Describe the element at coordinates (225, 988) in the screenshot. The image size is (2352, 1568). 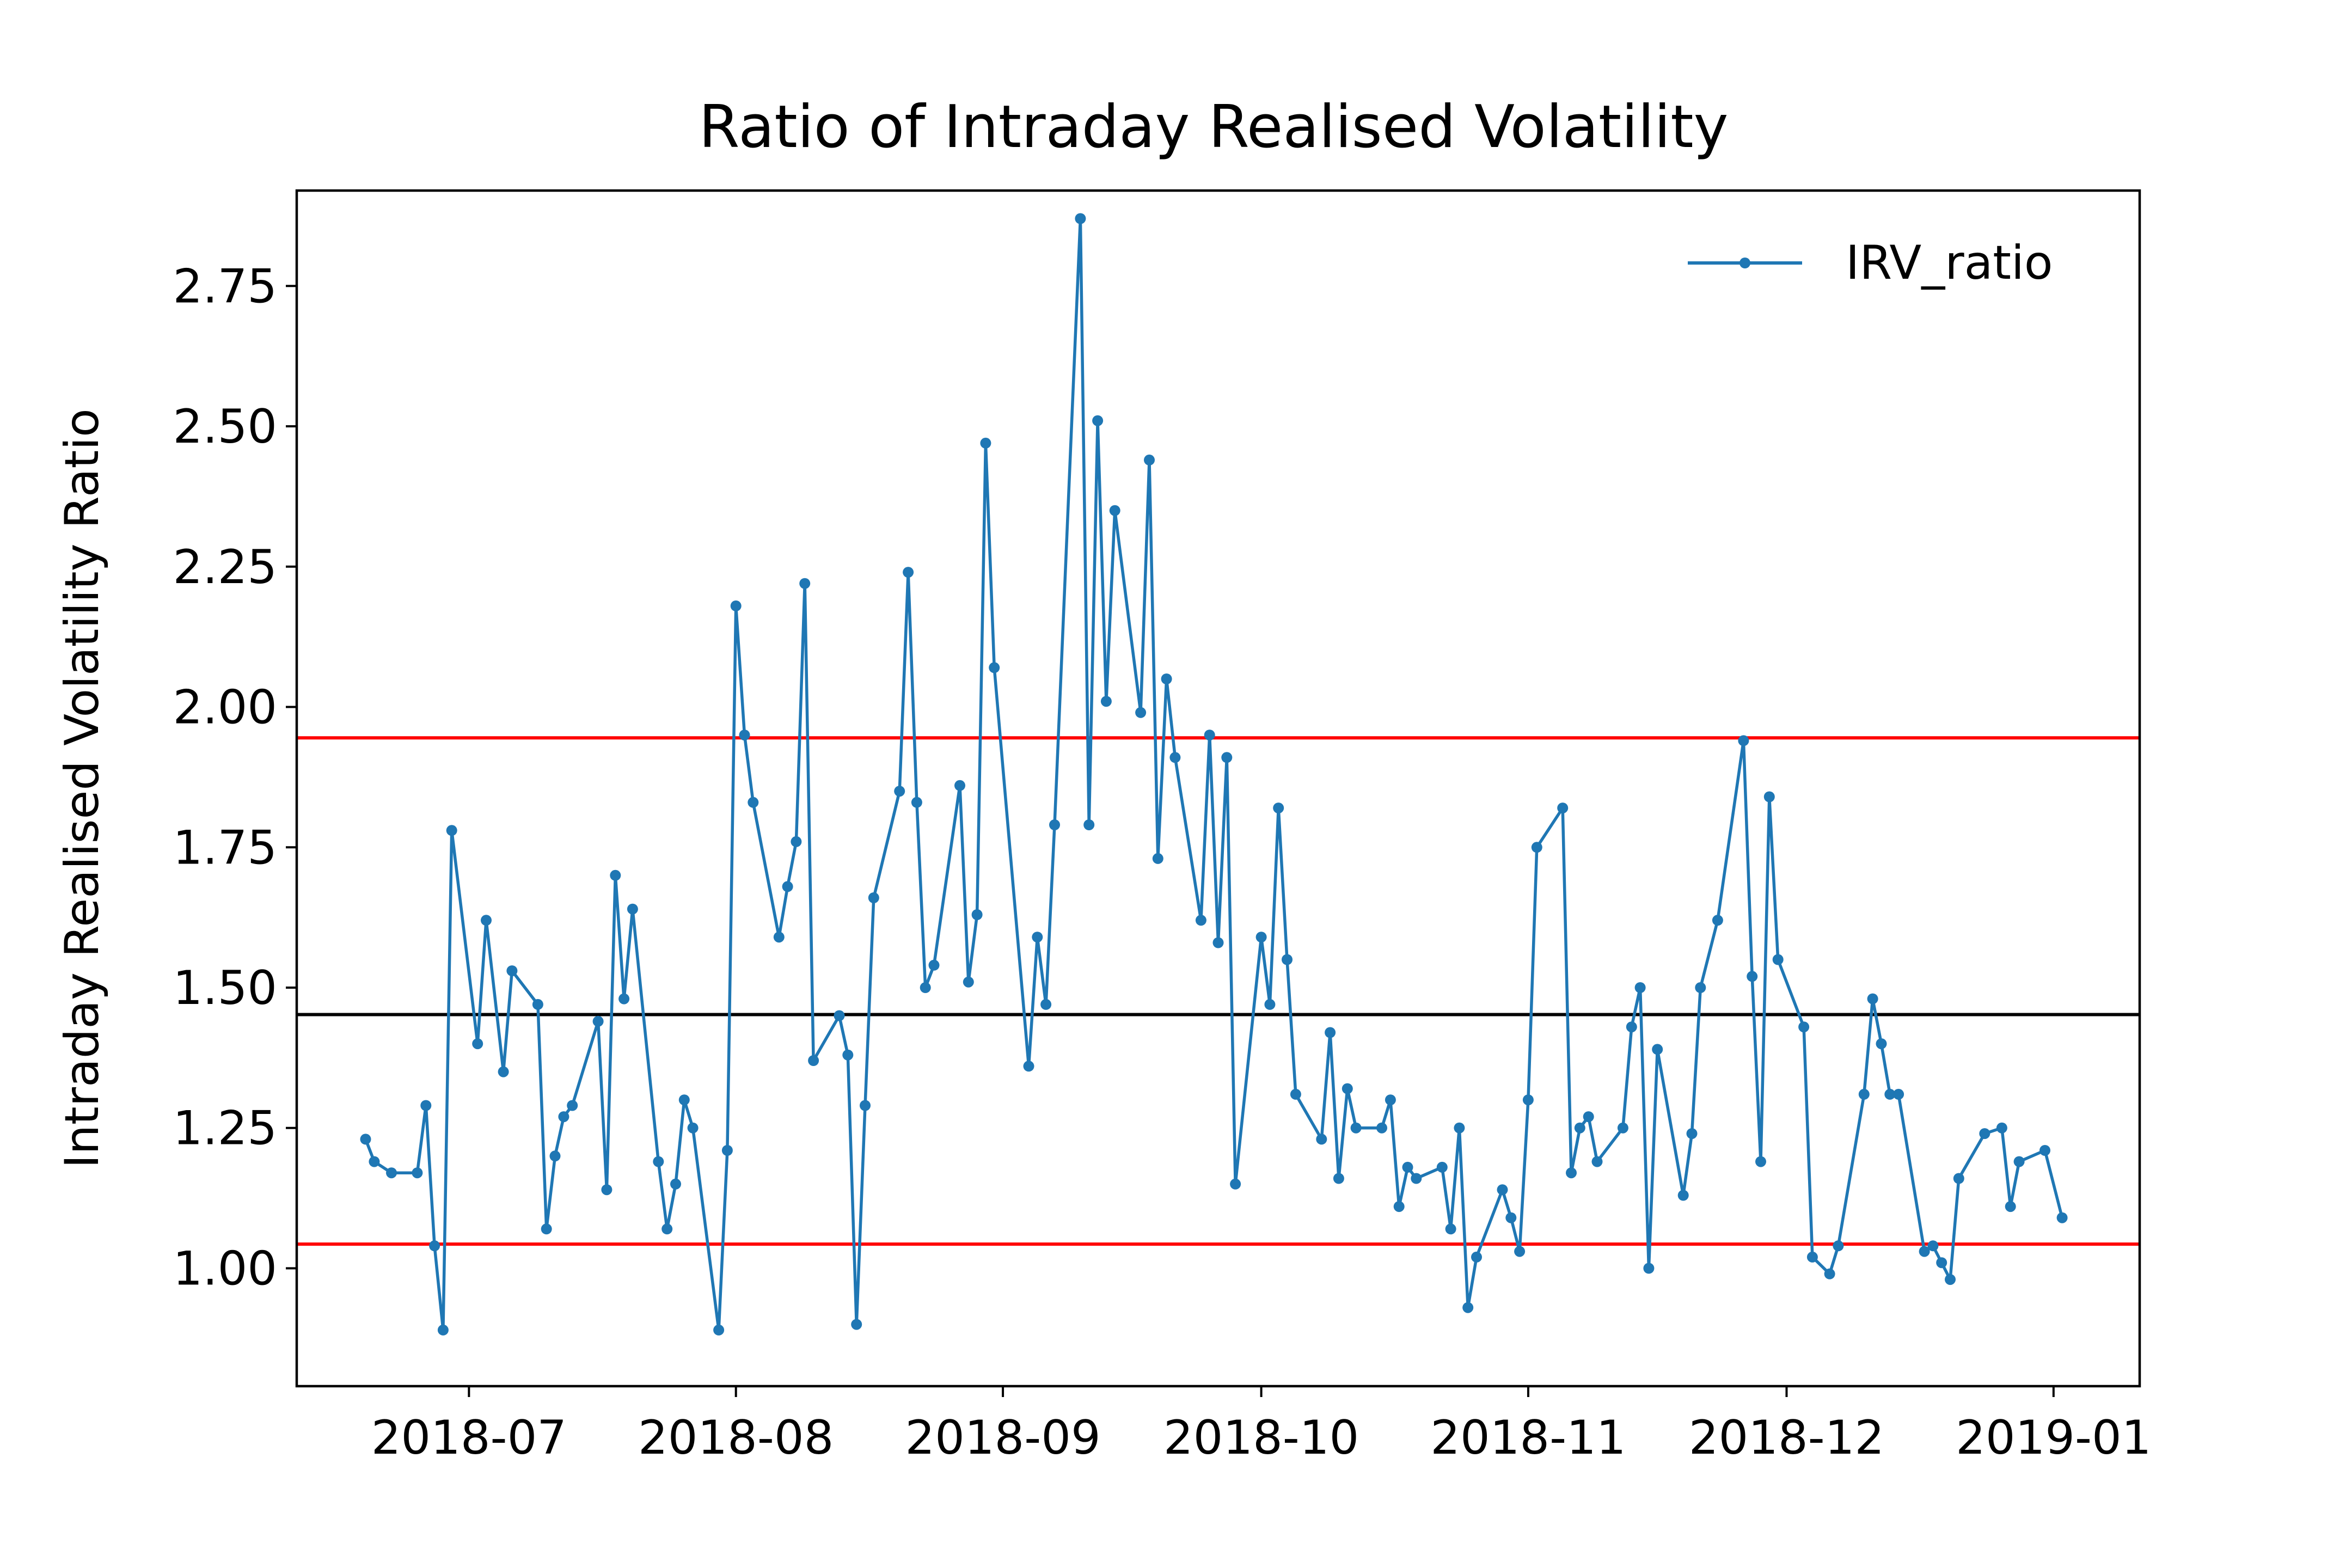
I see `y-tick-label: 1.50` at that location.